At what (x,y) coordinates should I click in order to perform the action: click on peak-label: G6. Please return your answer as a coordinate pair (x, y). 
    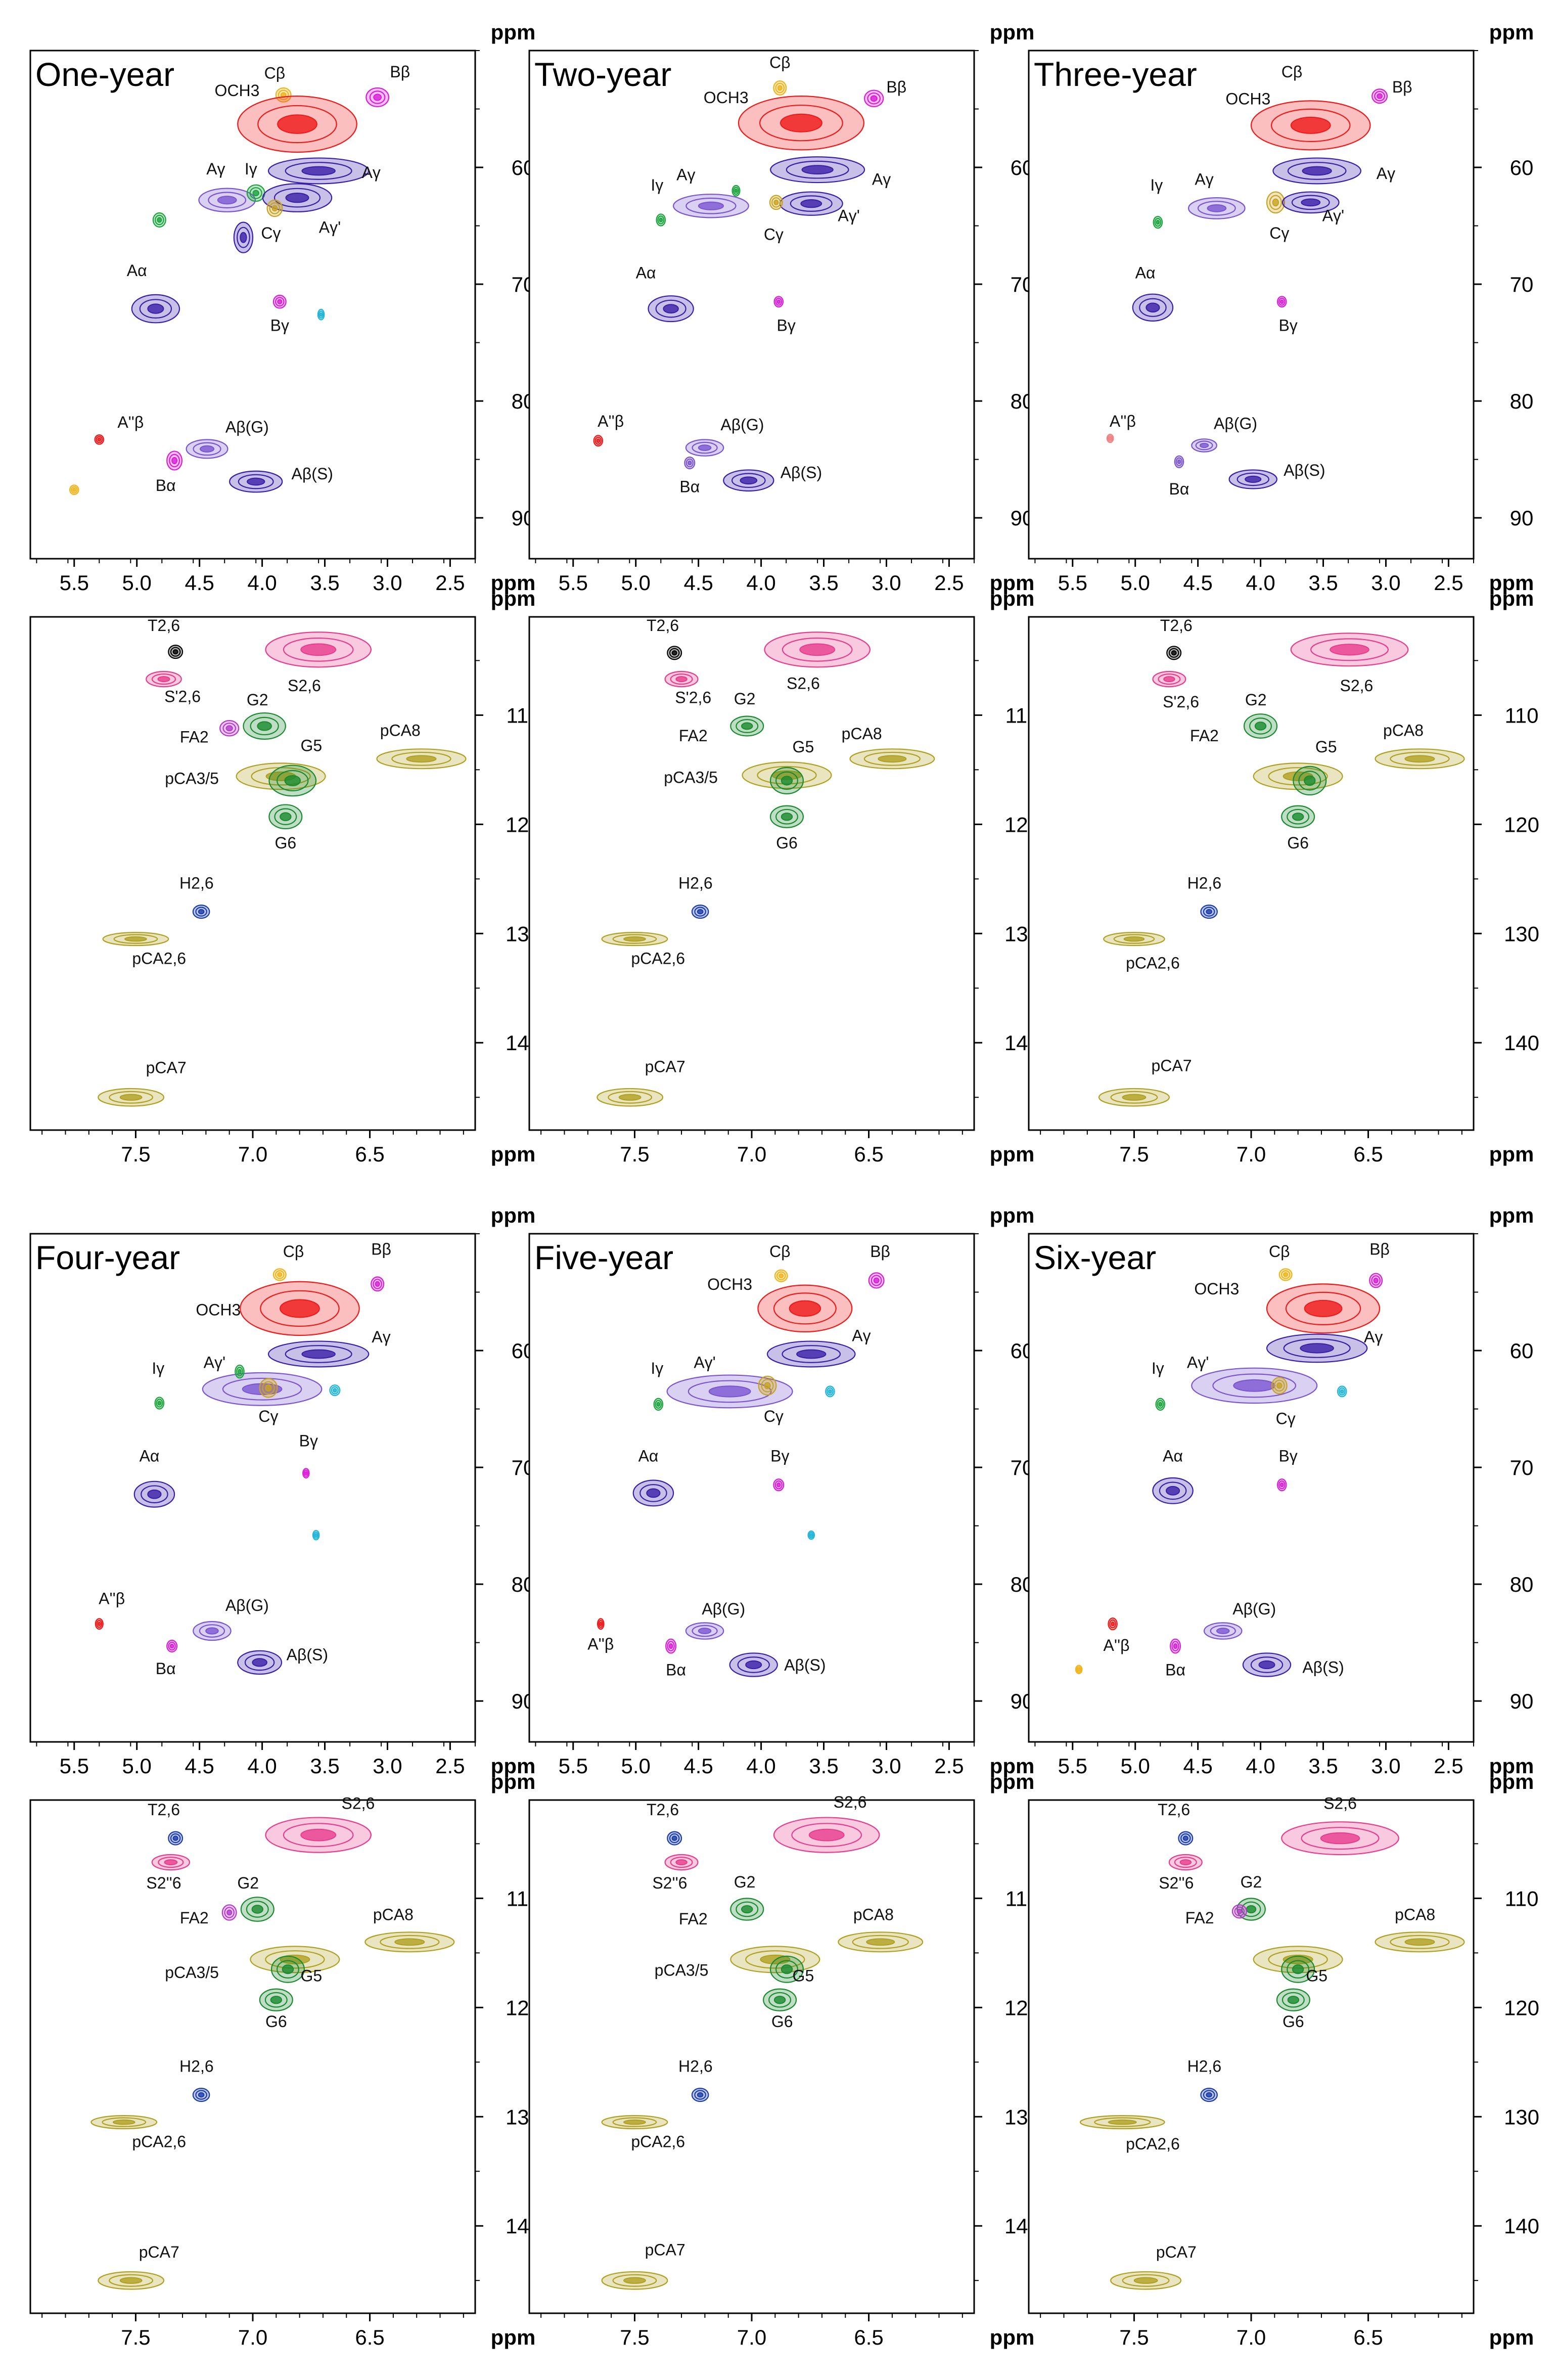
    Looking at the image, I should click on (1293, 2021).